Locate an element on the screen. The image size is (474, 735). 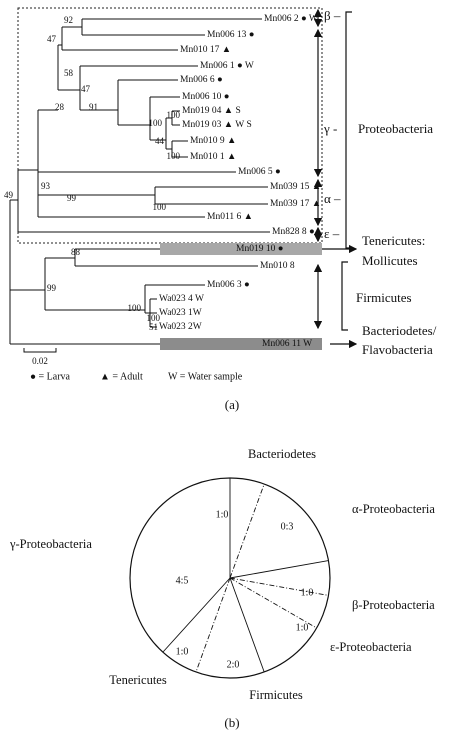
group-label: Tenericutes: is located at coordinates (393, 240).